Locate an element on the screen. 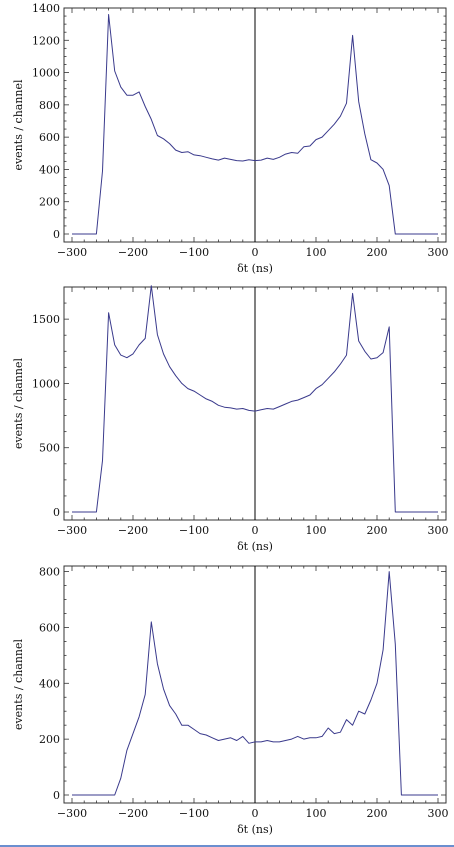 Image resolution: width=454 pixels, height=847 pixels. chart-2-x-tick-label: 100 is located at coordinates (316, 530).